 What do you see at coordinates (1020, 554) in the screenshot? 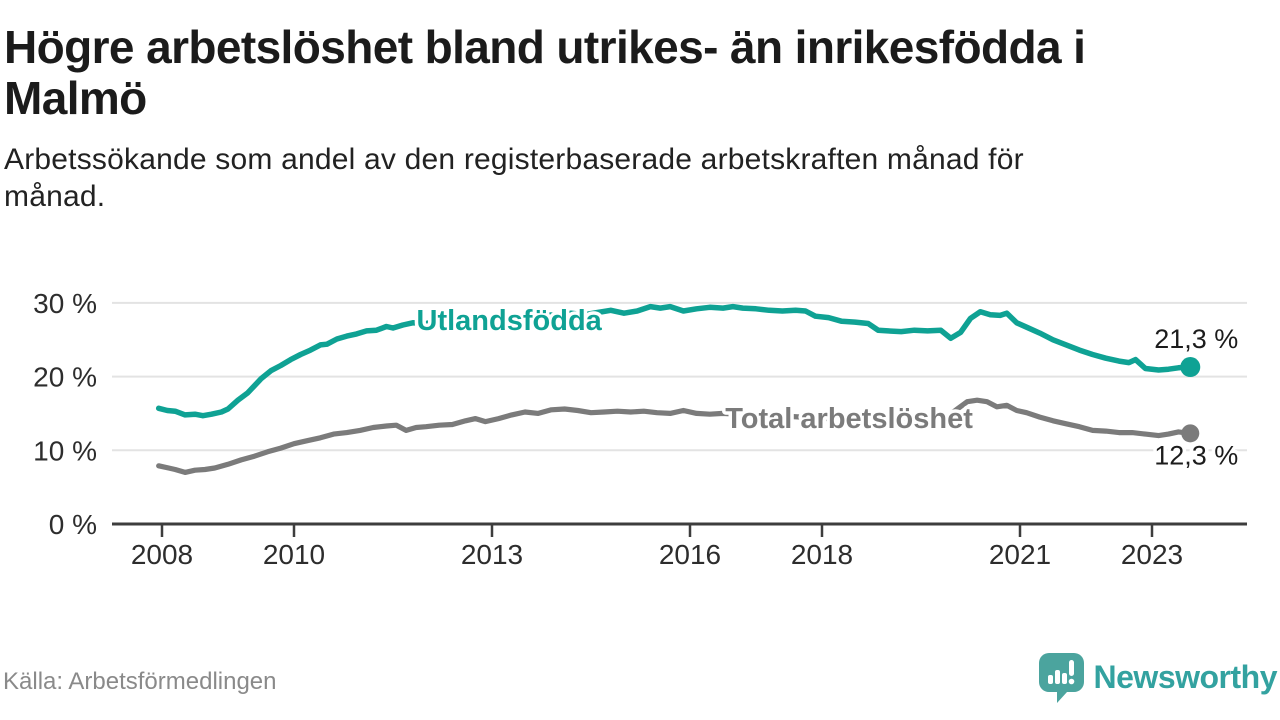
I see `x-axis-label-2021: 2021` at bounding box center [1020, 554].